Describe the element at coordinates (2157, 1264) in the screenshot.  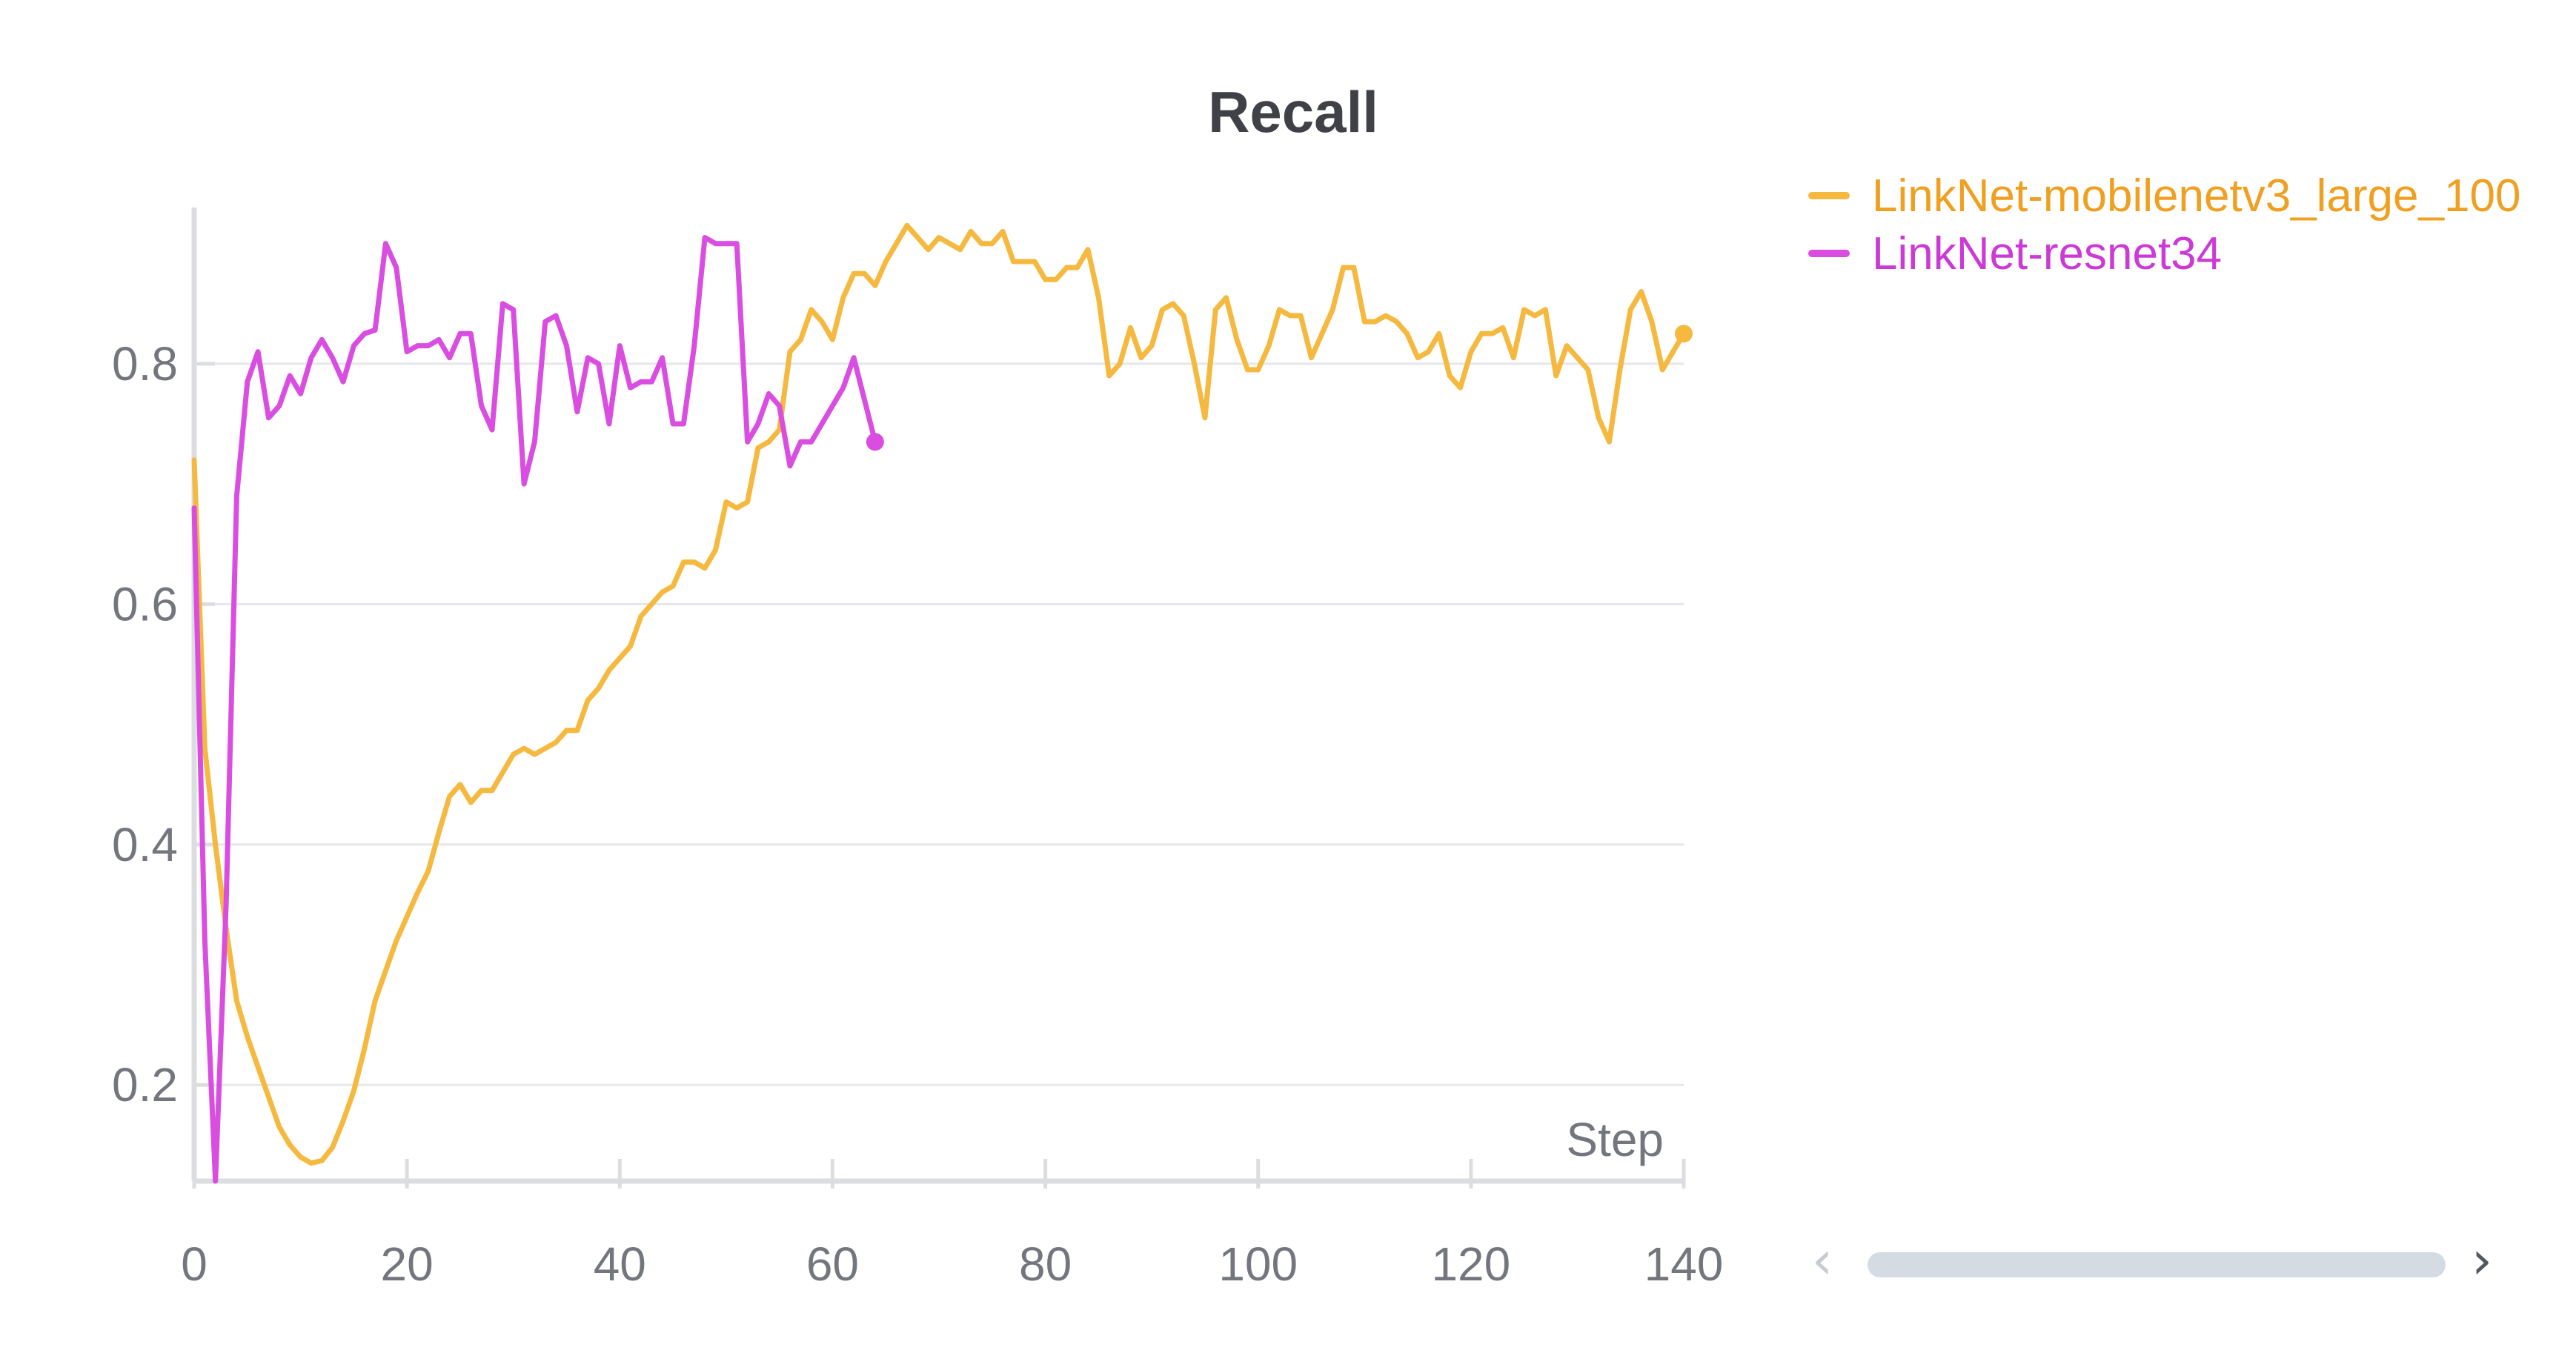
I see `legend-scrollbar` at that location.